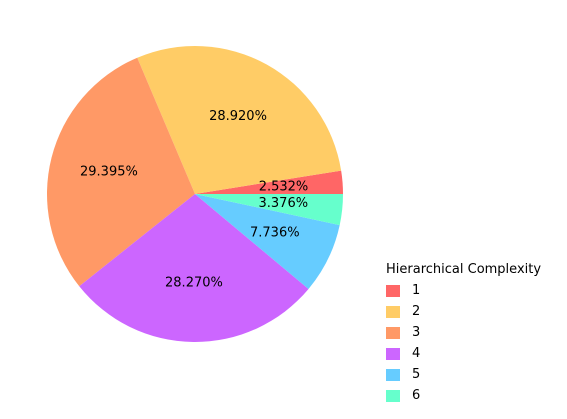  What do you see at coordinates (464, 269) in the screenshot?
I see `legend-title: Hierarchical Complexity` at bounding box center [464, 269].